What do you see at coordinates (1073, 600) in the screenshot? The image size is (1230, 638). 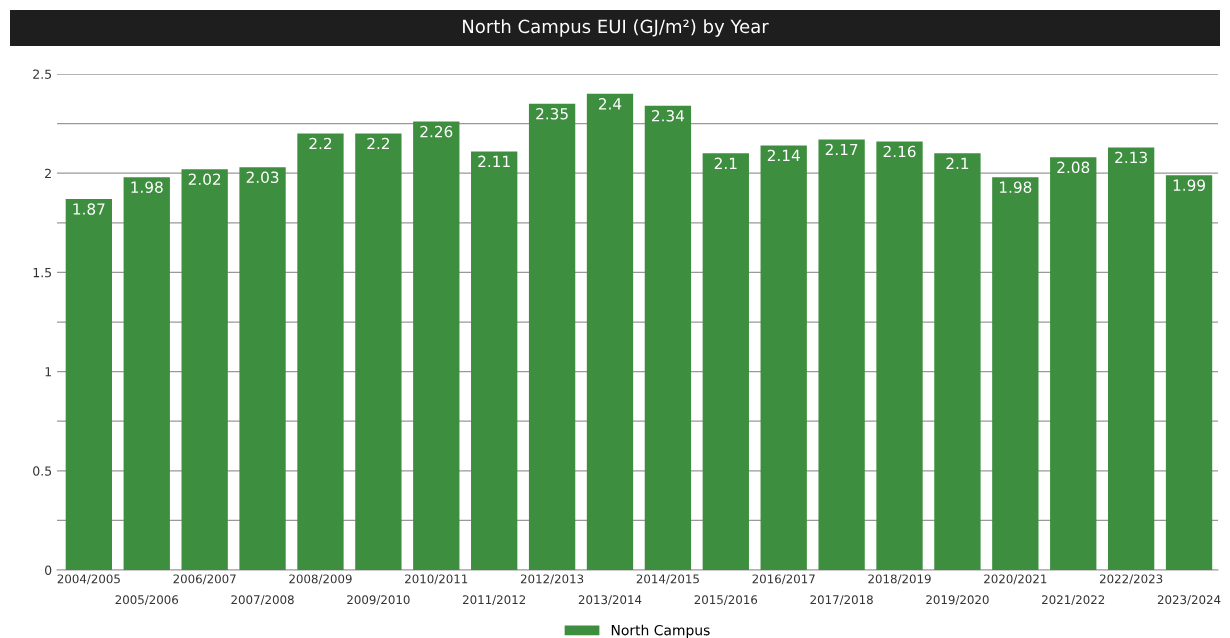 I see `x-tick-label: 2021/2022` at bounding box center [1073, 600].